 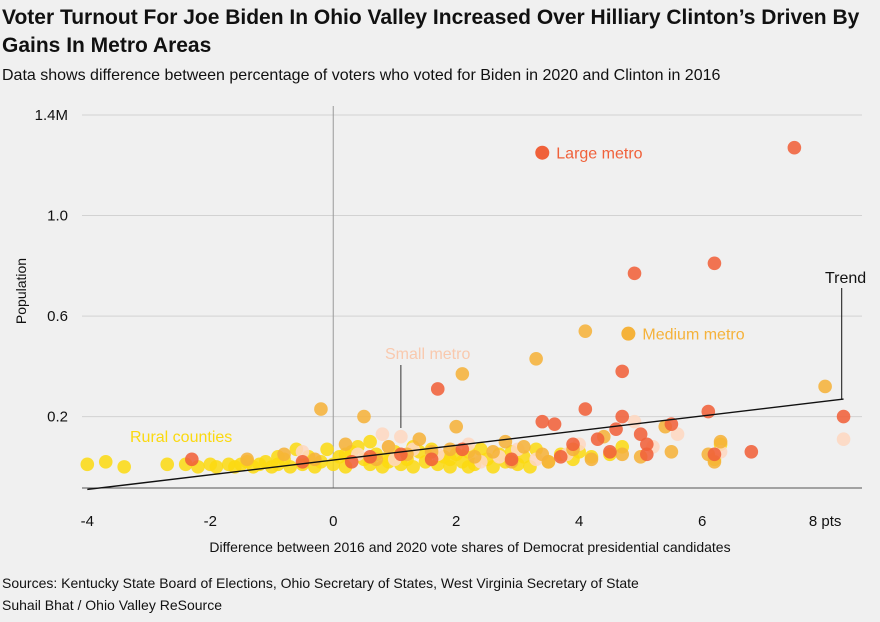 What do you see at coordinates (542, 152) in the screenshot?
I see `large-metro-legend-dot` at bounding box center [542, 152].